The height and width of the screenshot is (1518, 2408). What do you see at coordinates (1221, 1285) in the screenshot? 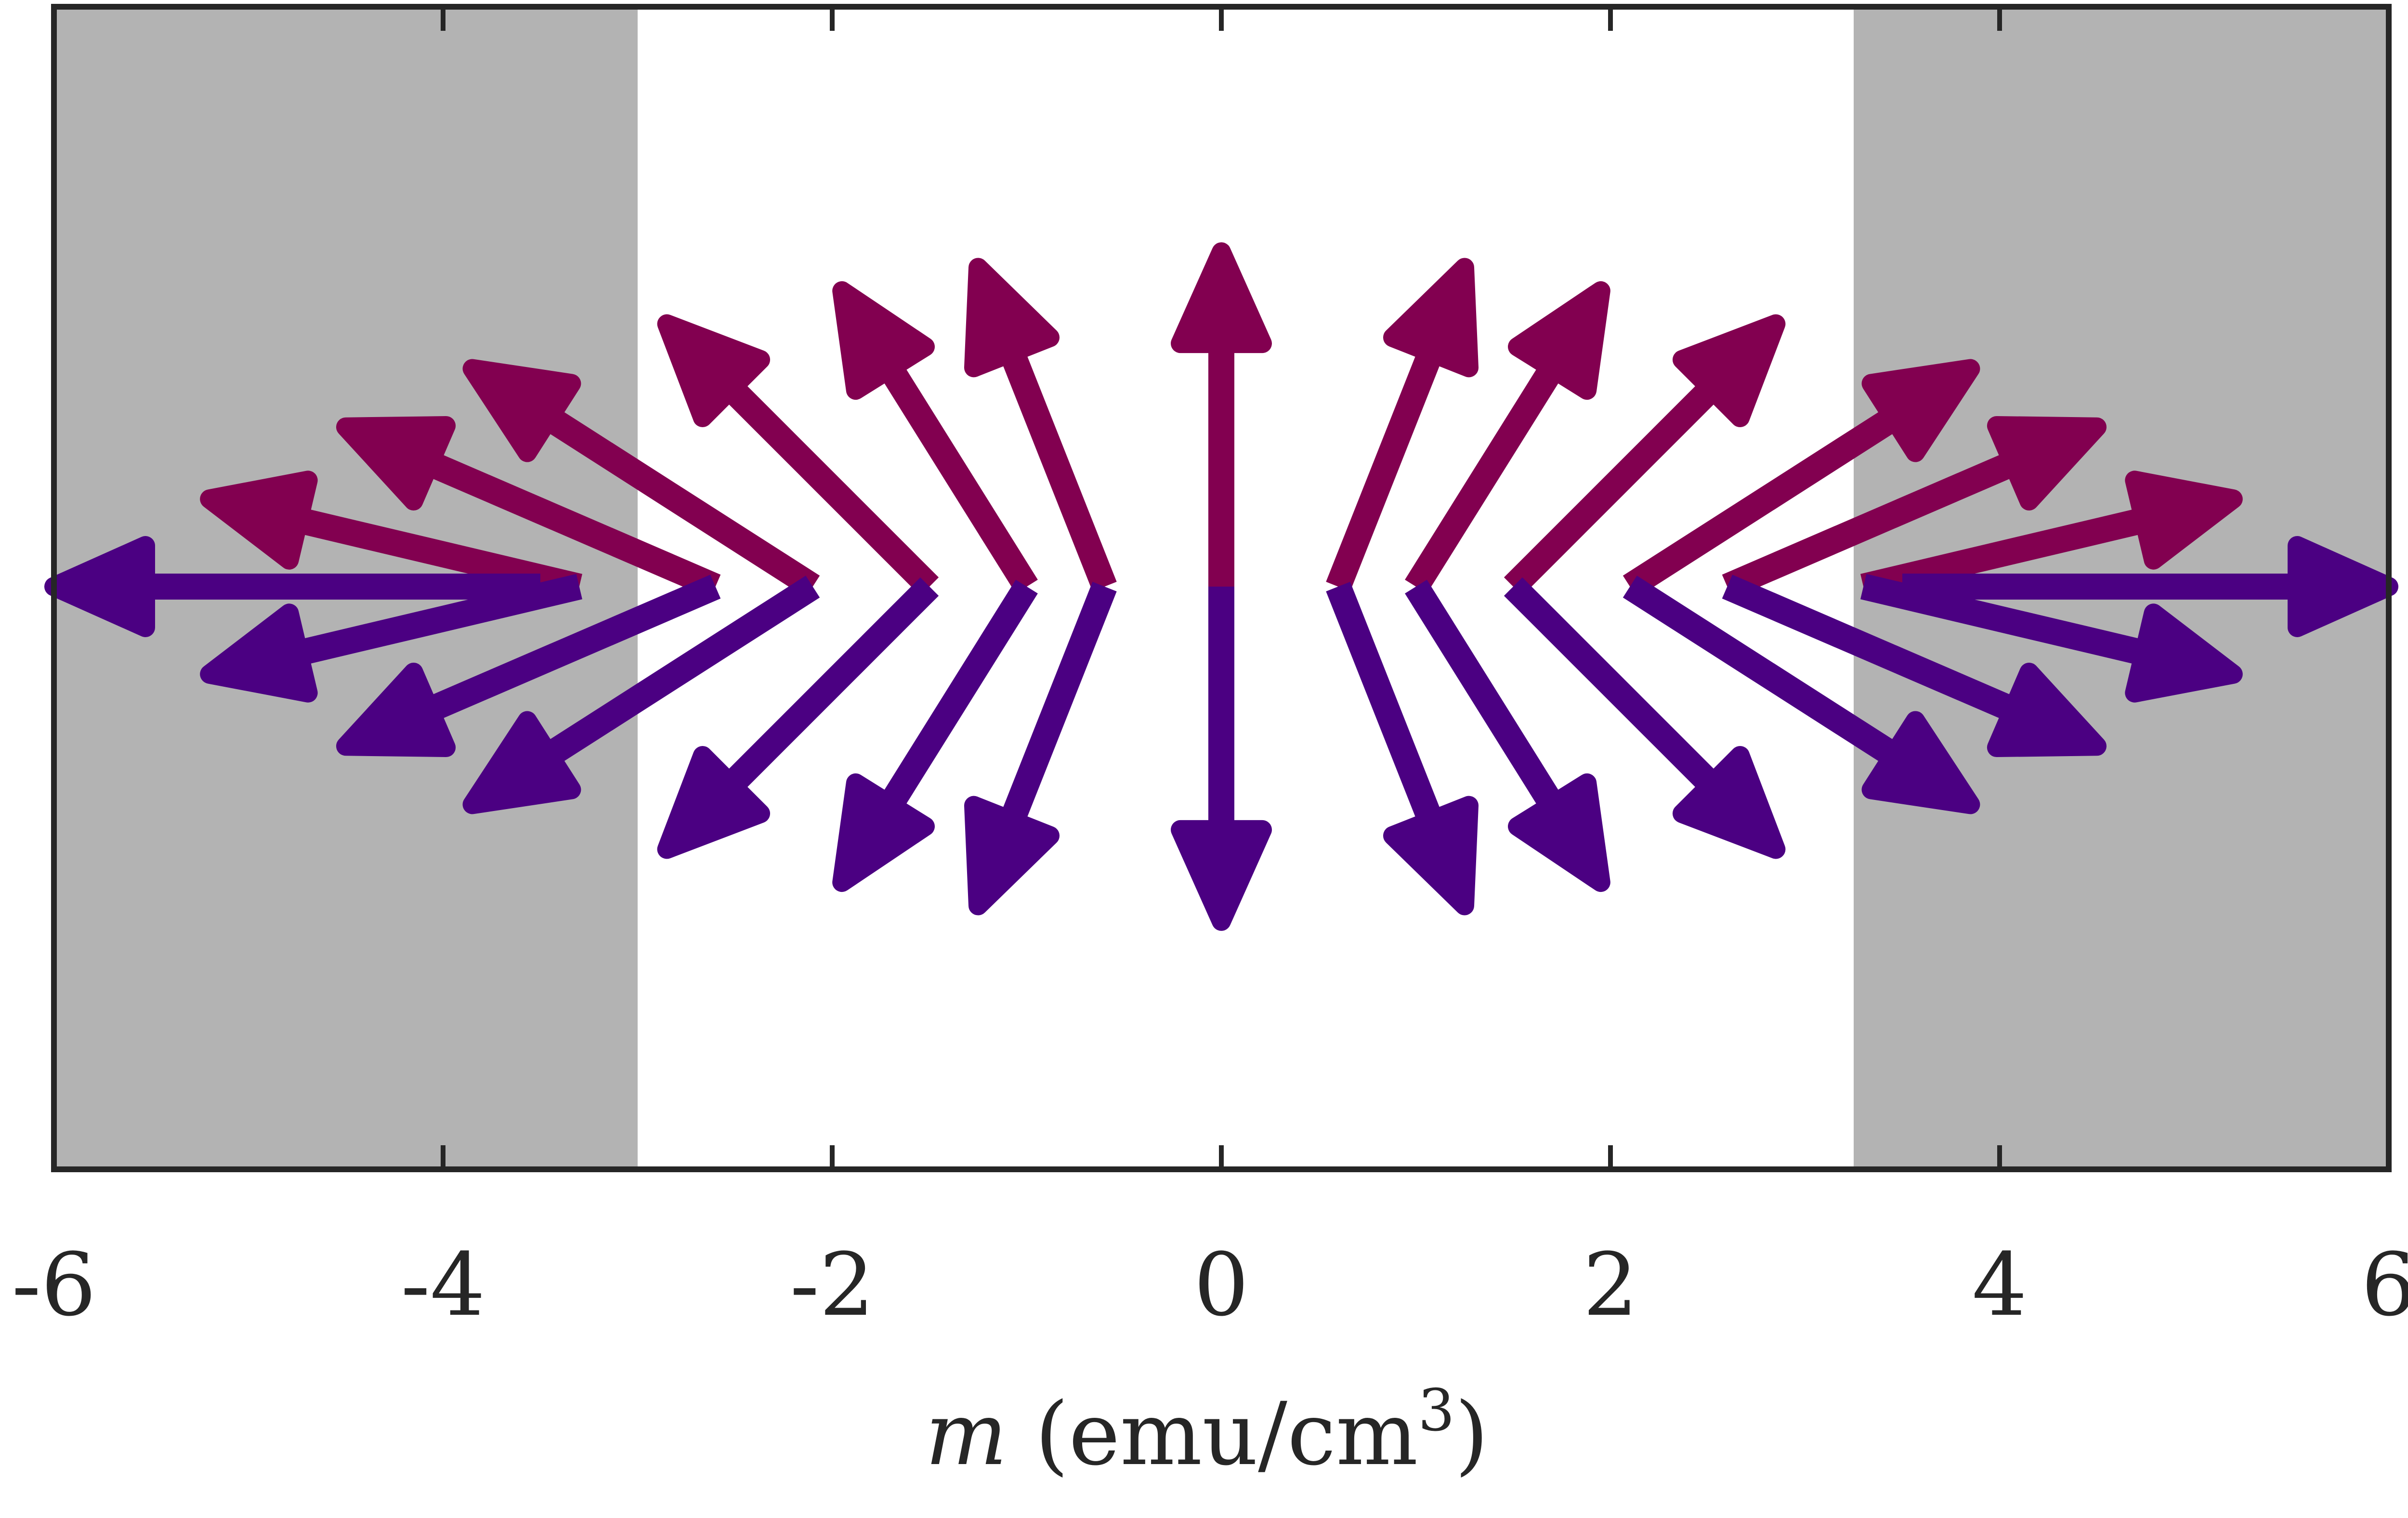
I see `x-tick-label: 0` at bounding box center [1221, 1285].